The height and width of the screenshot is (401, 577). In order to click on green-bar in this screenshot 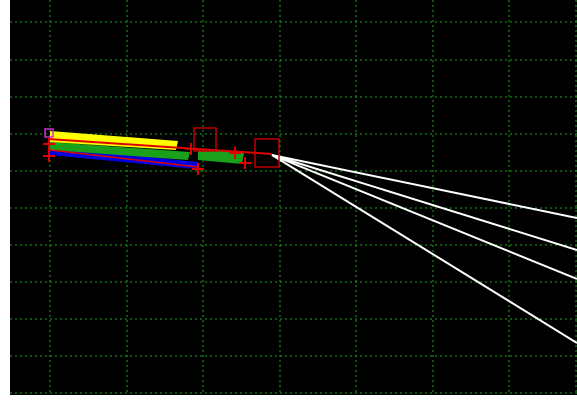, I will do `click(120, 151)`.